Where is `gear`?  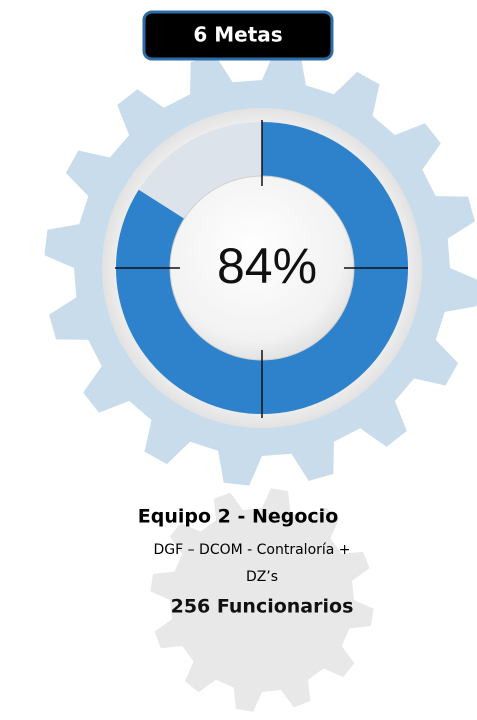 gear is located at coordinates (262, 600).